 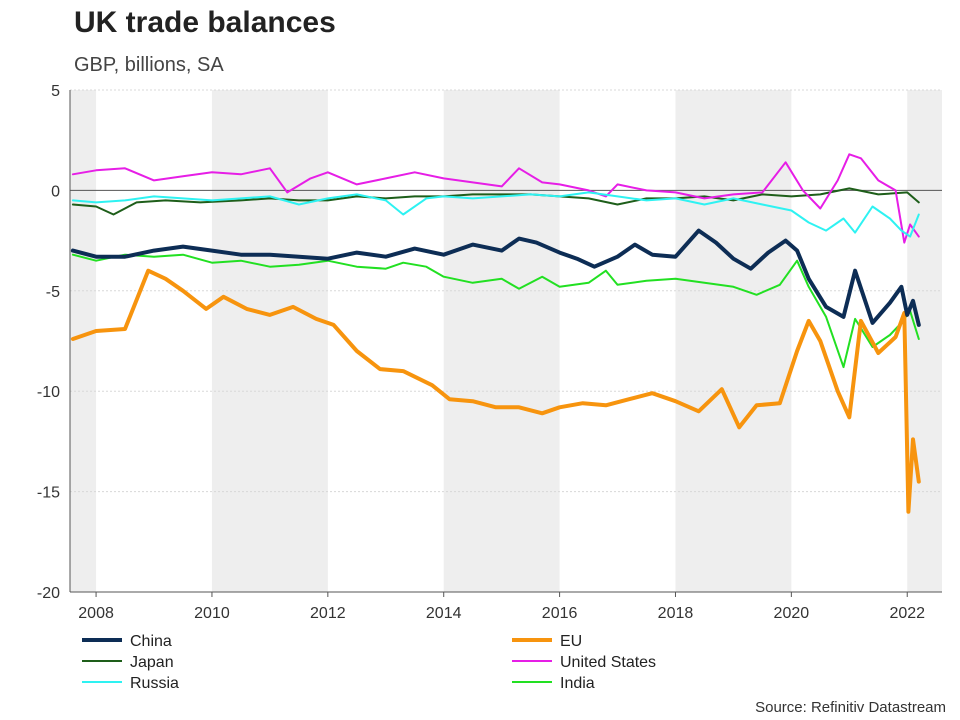 I want to click on series-line-japan, so click(x=495, y=201).